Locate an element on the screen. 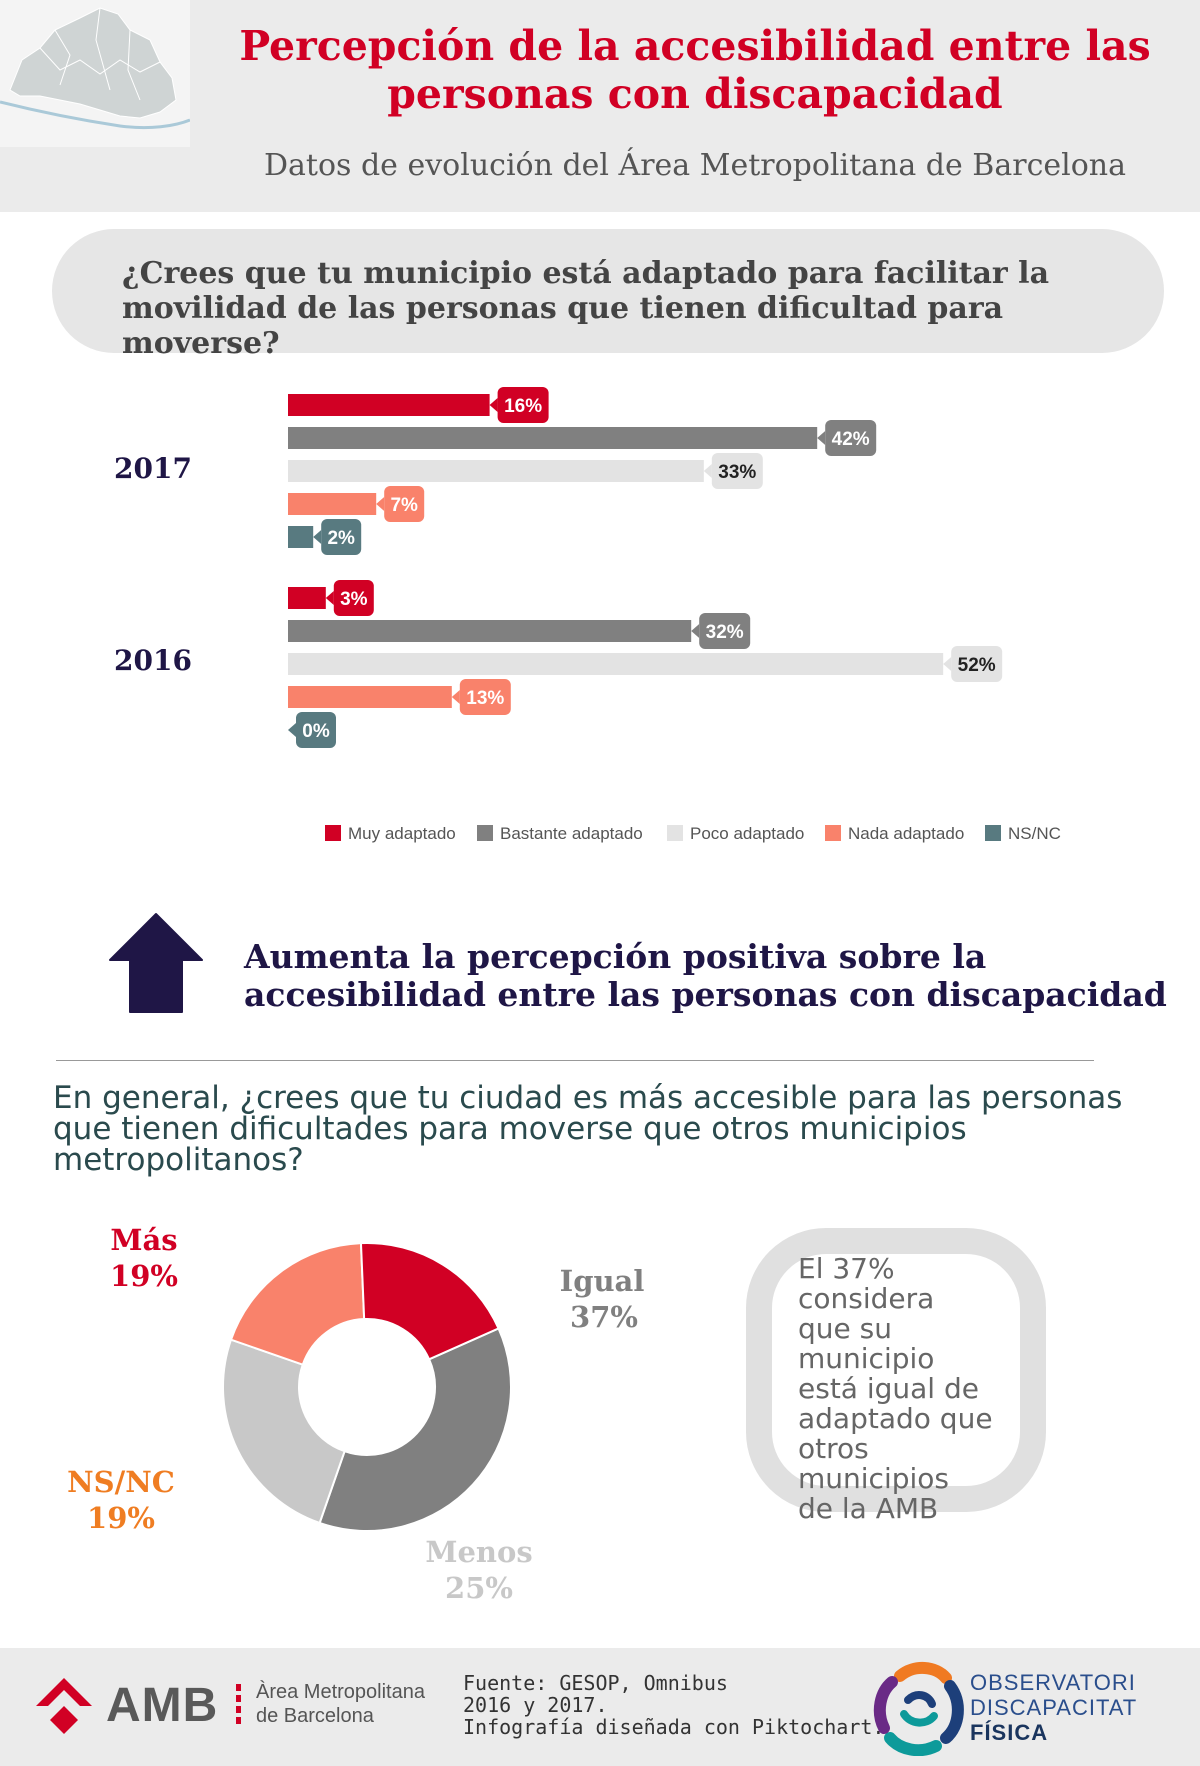  amb-full-name: Àrea Metropolitana de Barcelona is located at coordinates (356, 1704).